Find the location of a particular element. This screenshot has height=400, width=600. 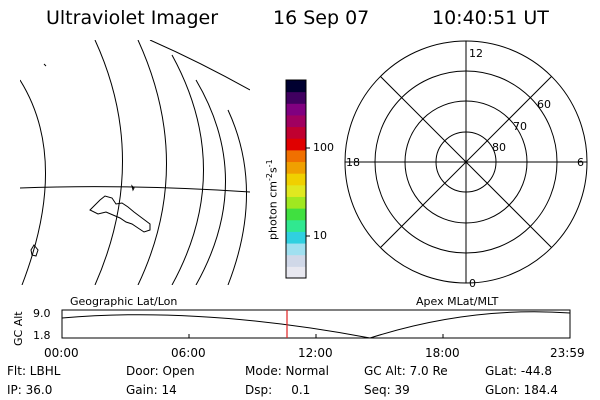

info-door: Door: Open is located at coordinates (160, 371).